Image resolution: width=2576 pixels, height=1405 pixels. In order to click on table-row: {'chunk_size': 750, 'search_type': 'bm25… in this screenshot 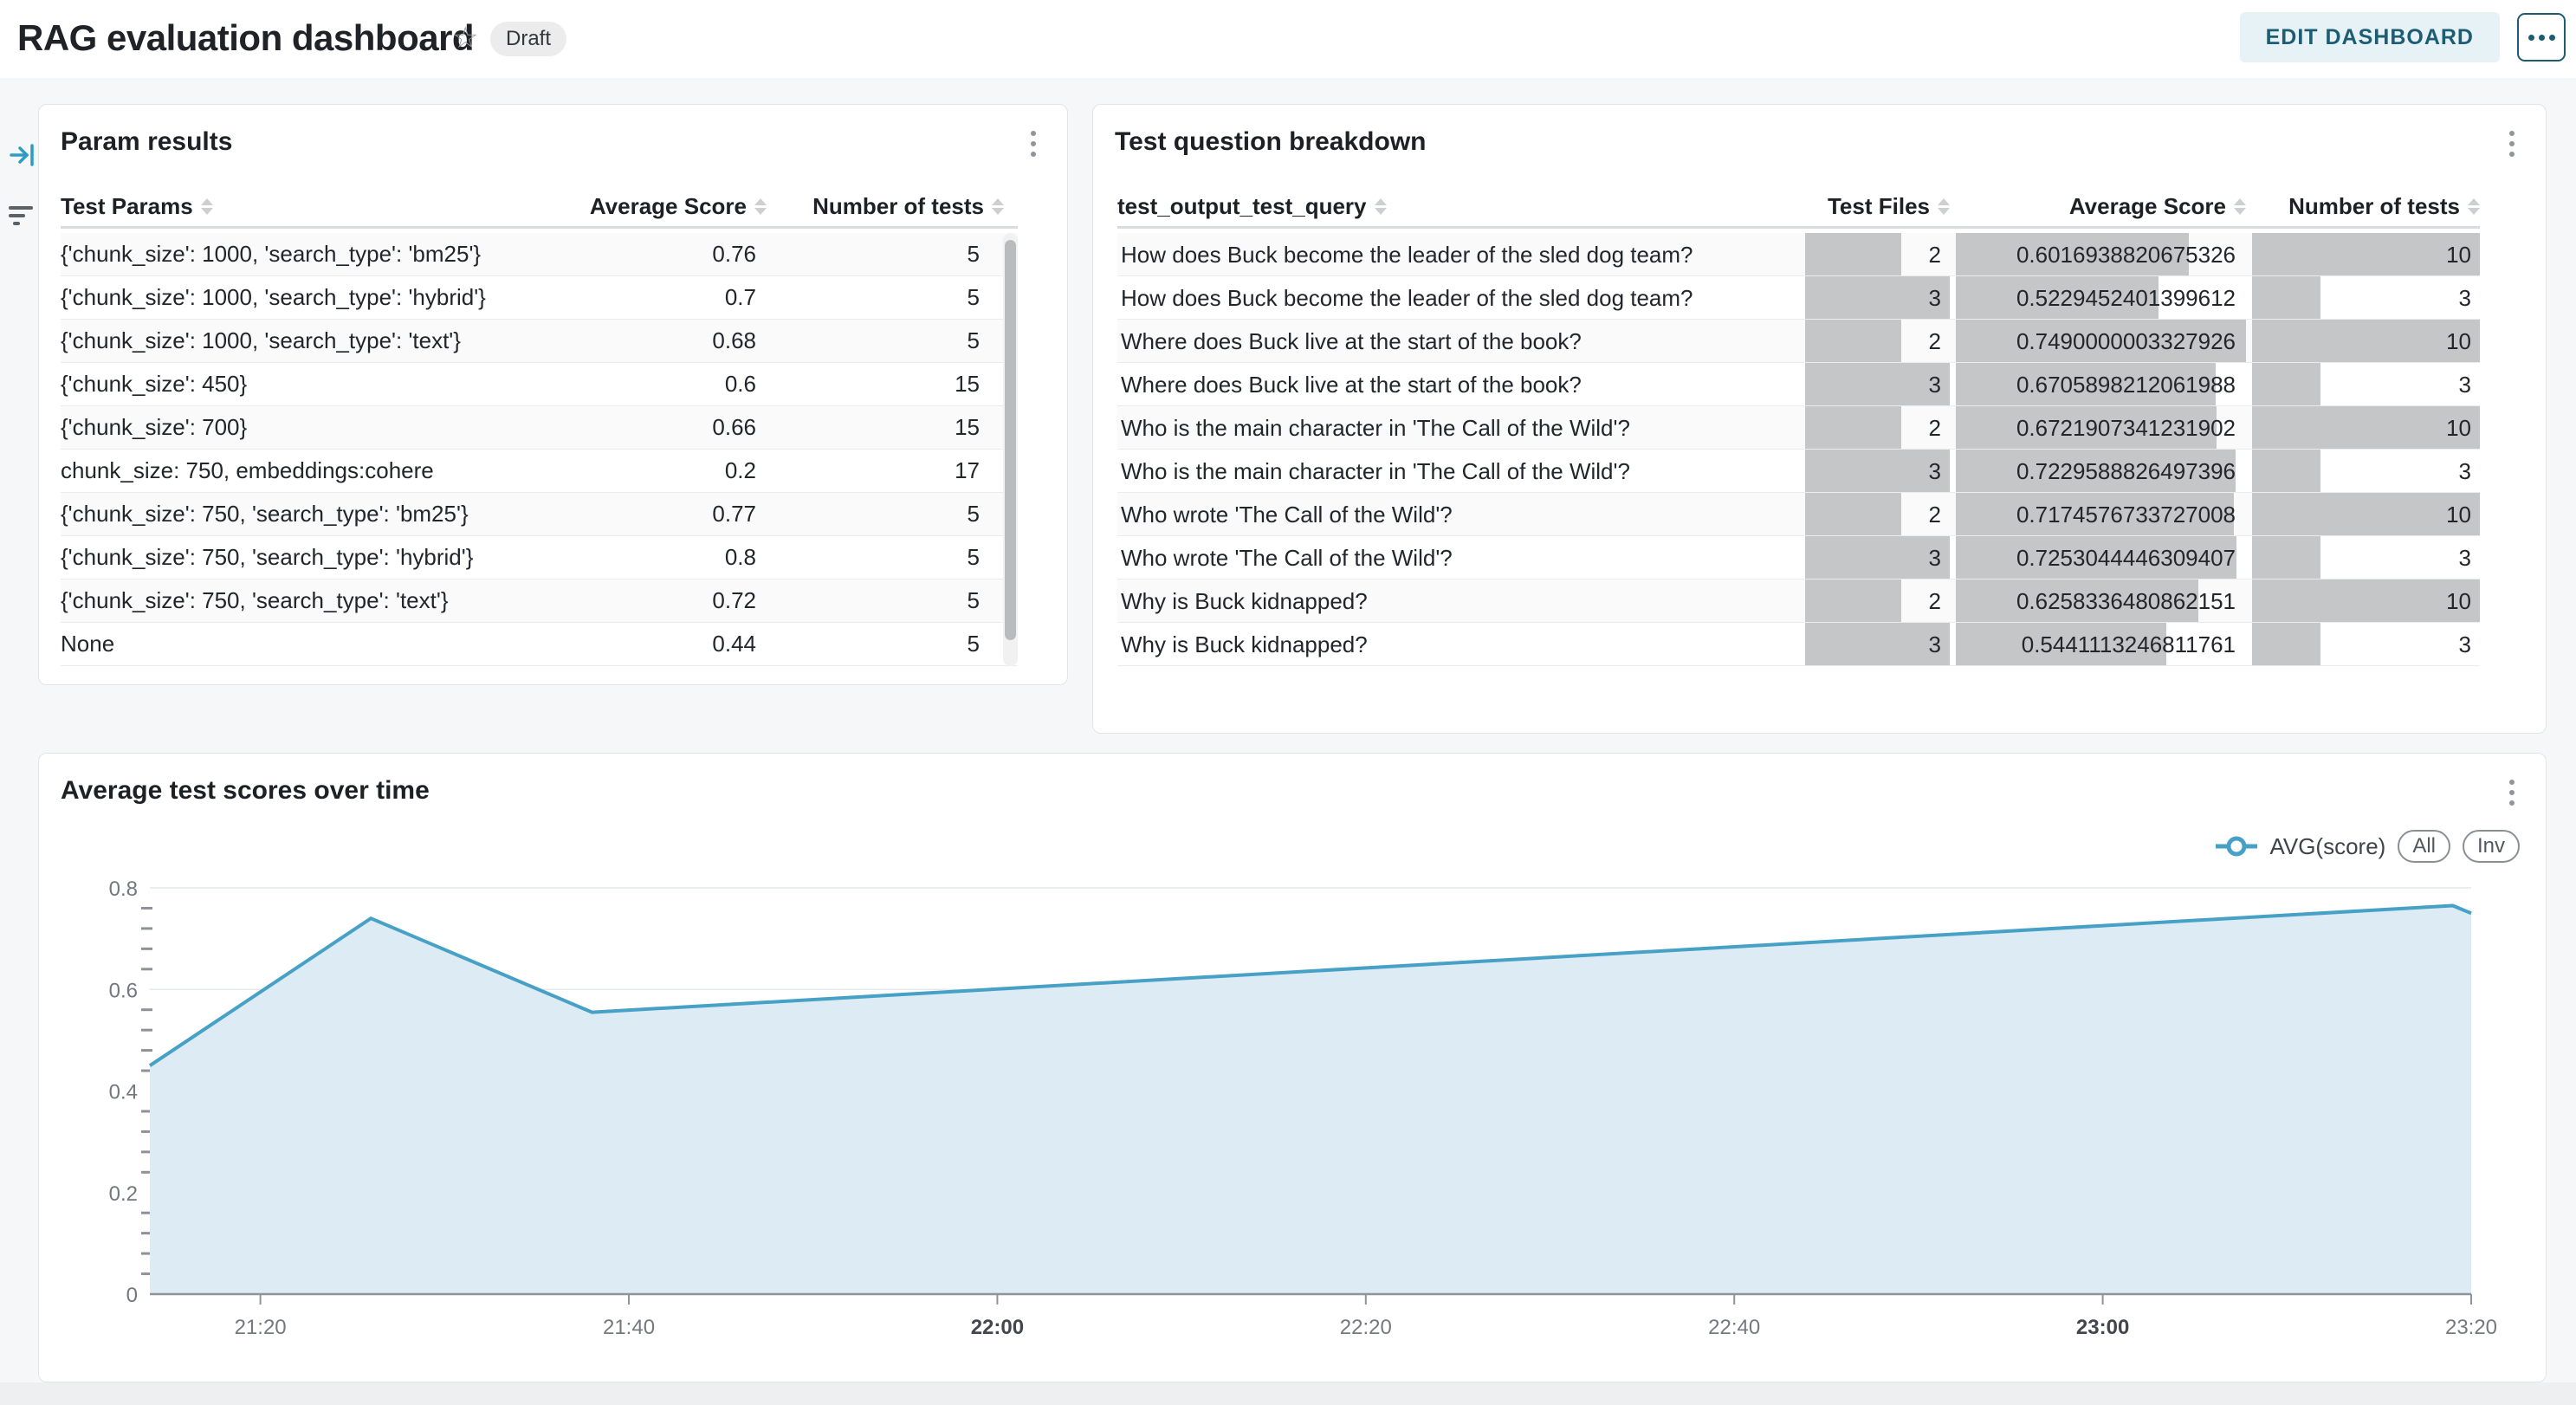, I will do `click(539, 514)`.